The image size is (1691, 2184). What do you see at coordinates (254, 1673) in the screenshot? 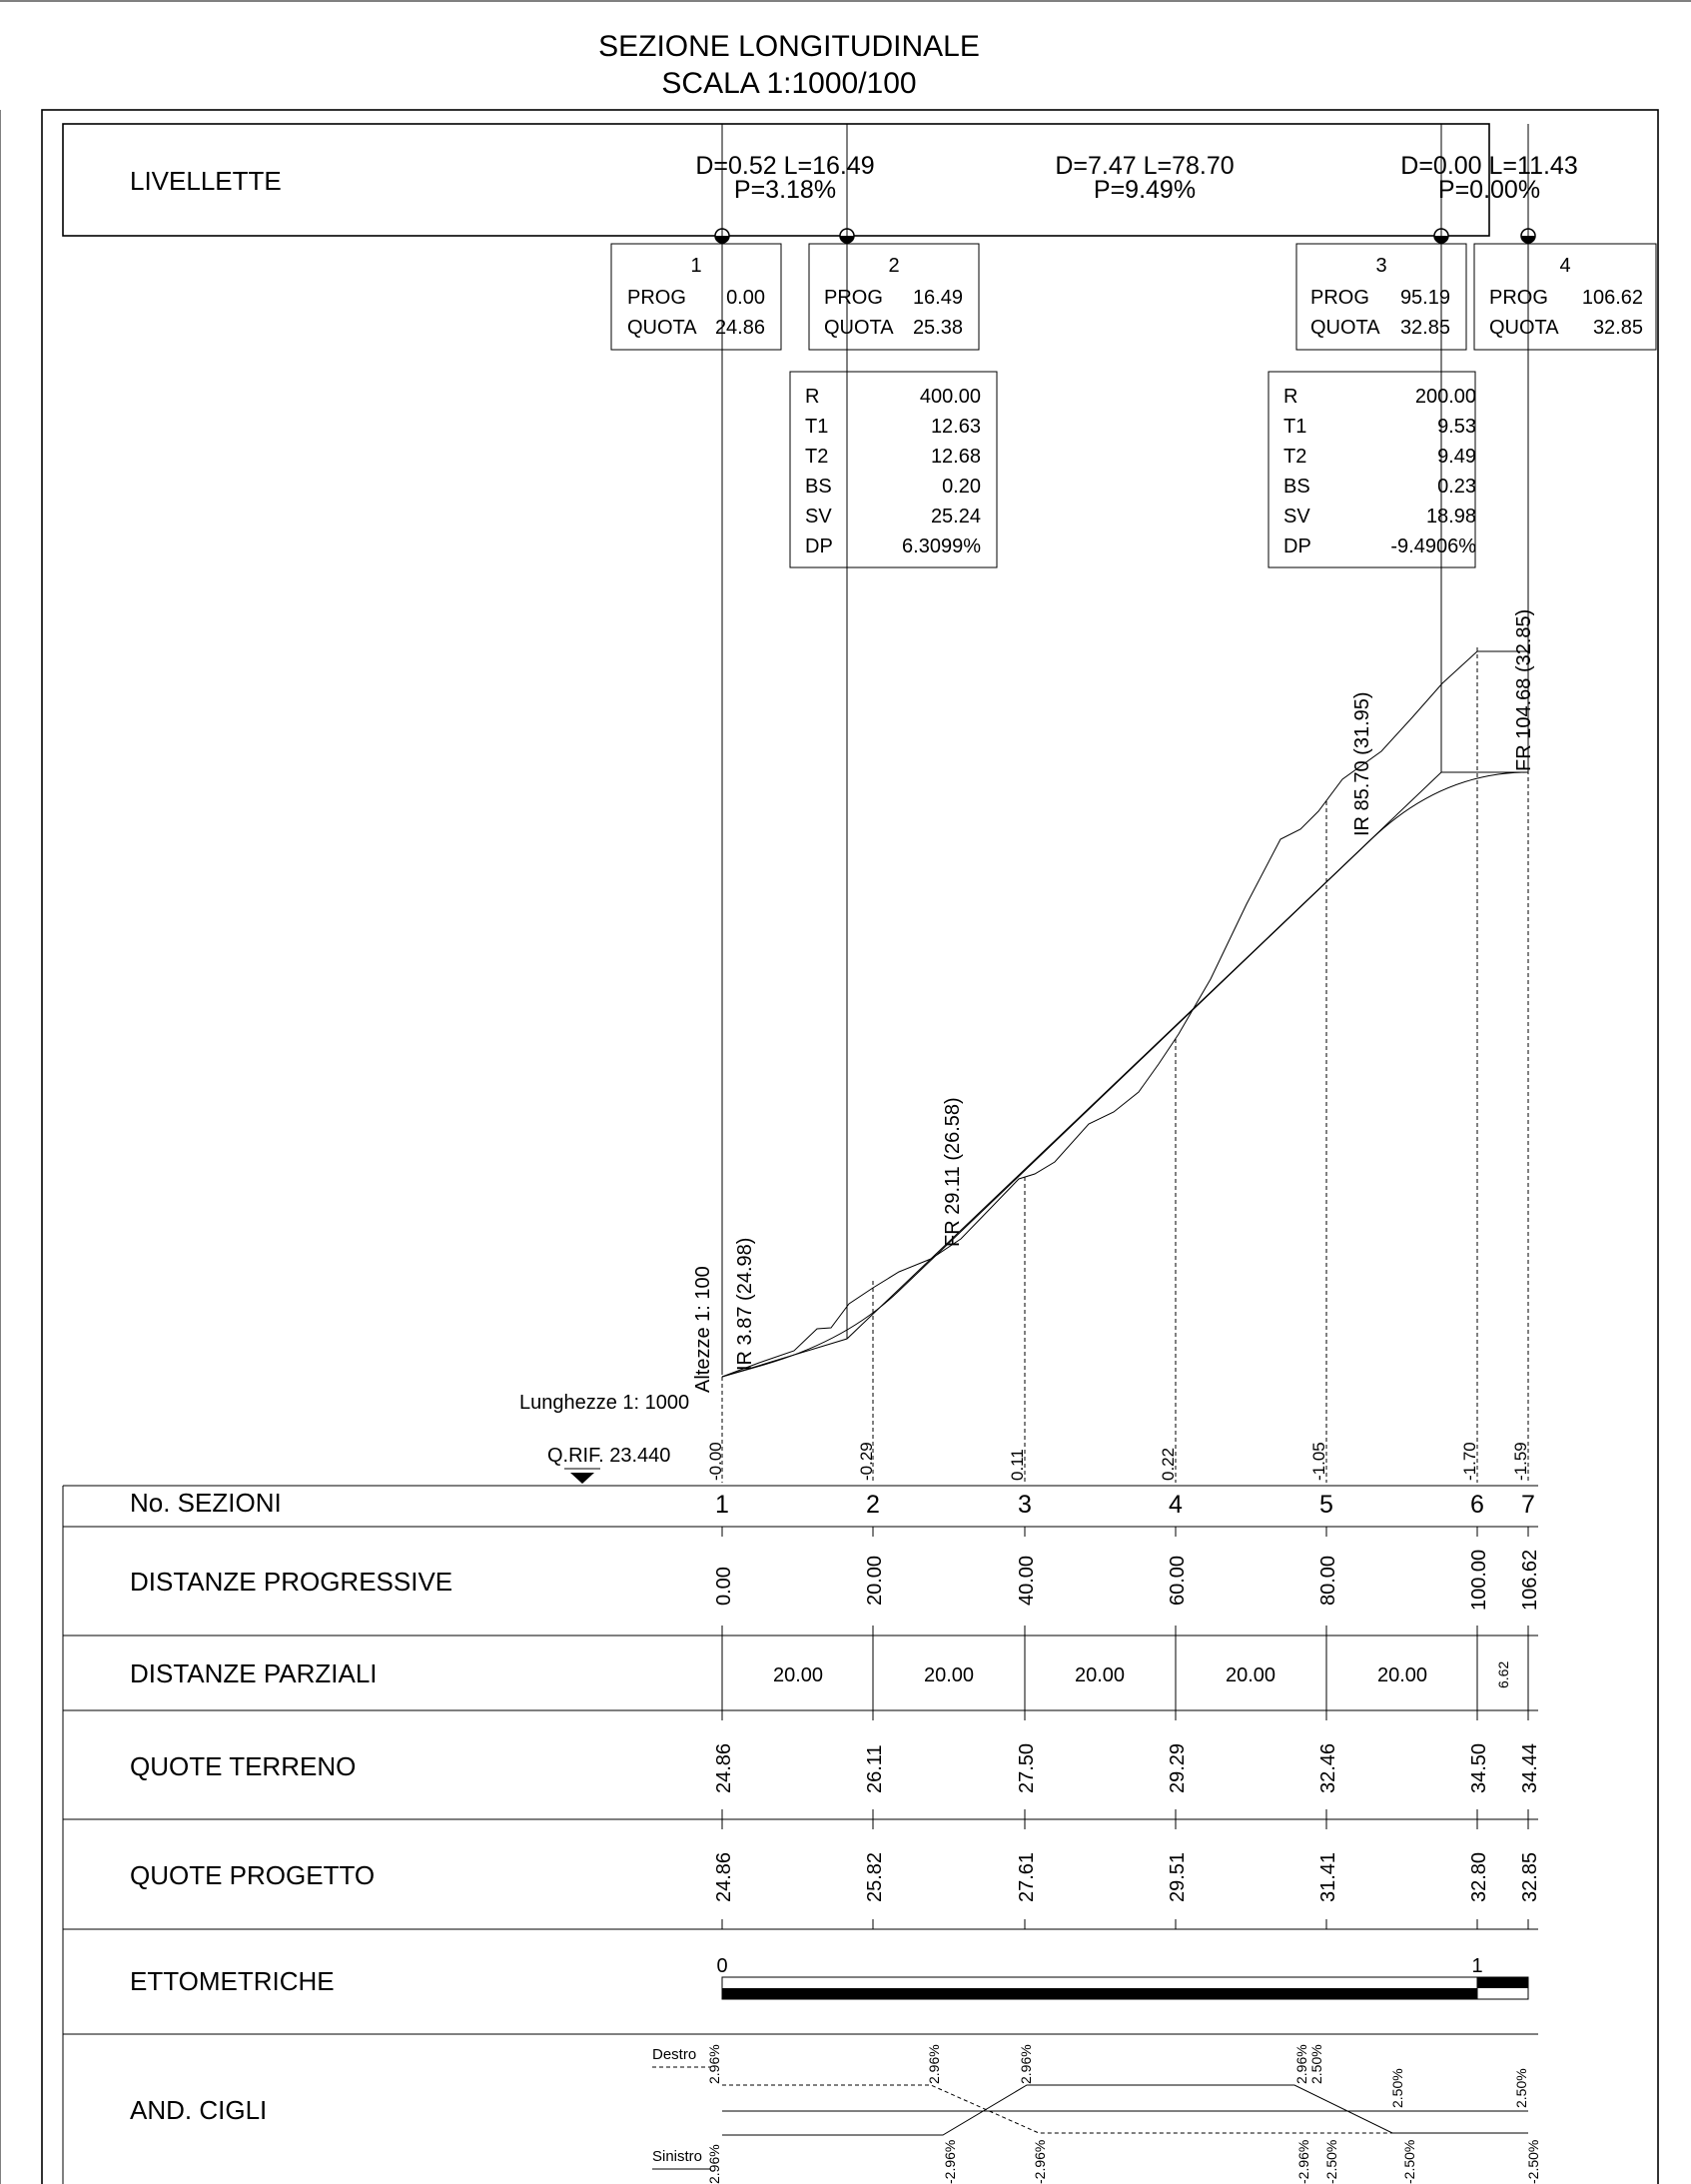
I see `header-parziali: DISTANZE PARZIALI` at bounding box center [254, 1673].